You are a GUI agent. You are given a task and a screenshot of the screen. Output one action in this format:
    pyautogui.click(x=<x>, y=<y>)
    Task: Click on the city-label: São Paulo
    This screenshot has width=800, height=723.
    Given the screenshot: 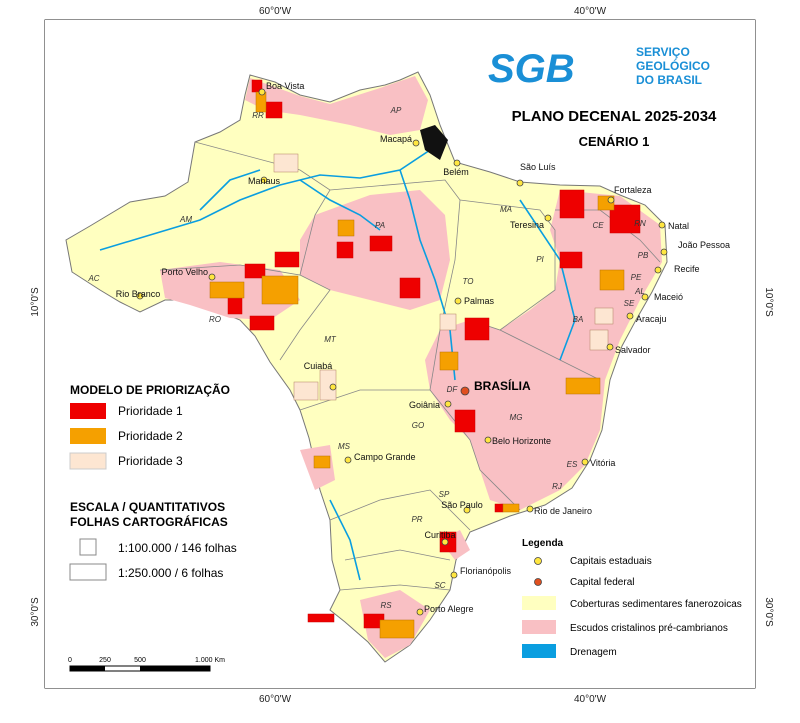 What is the action you would take?
    pyautogui.click(x=462, y=505)
    